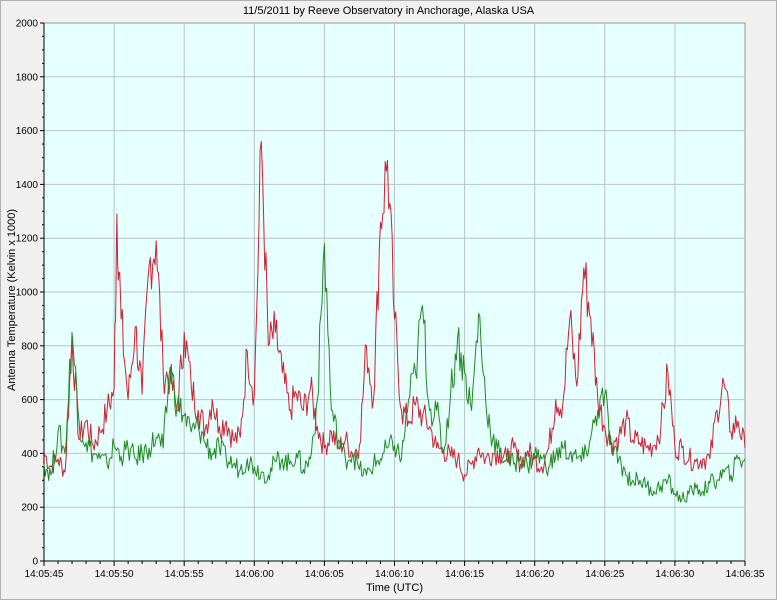 This screenshot has height=600, width=777. What do you see at coordinates (27, 77) in the screenshot?
I see `y-tick-label: 1800` at bounding box center [27, 77].